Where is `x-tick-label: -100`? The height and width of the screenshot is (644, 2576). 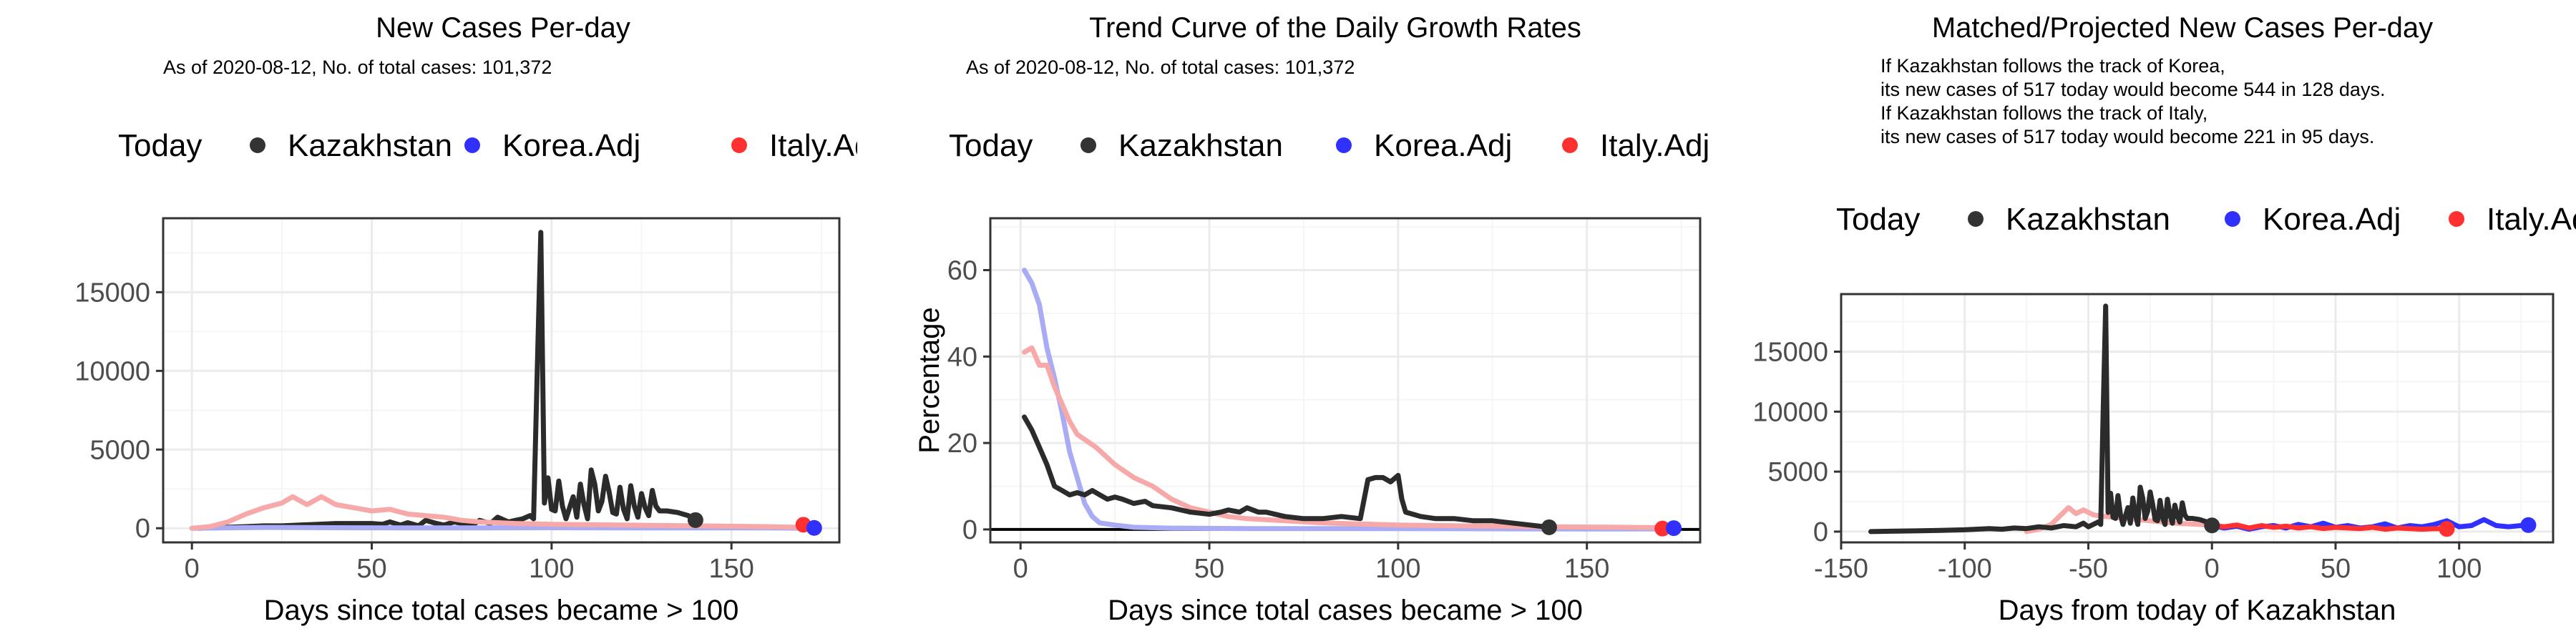
x-tick-label: -100 is located at coordinates (1965, 569).